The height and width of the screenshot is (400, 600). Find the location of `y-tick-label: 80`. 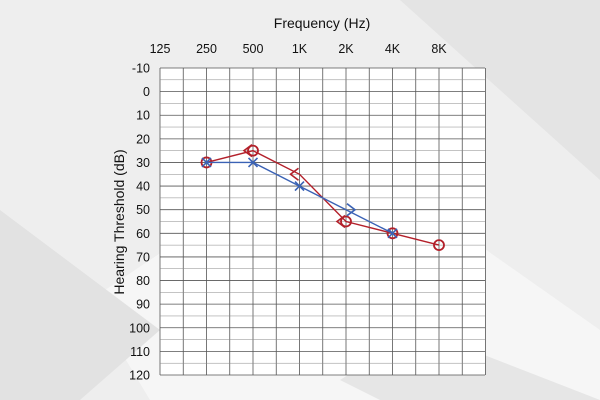

y-tick-label: 80 is located at coordinates (143, 281).